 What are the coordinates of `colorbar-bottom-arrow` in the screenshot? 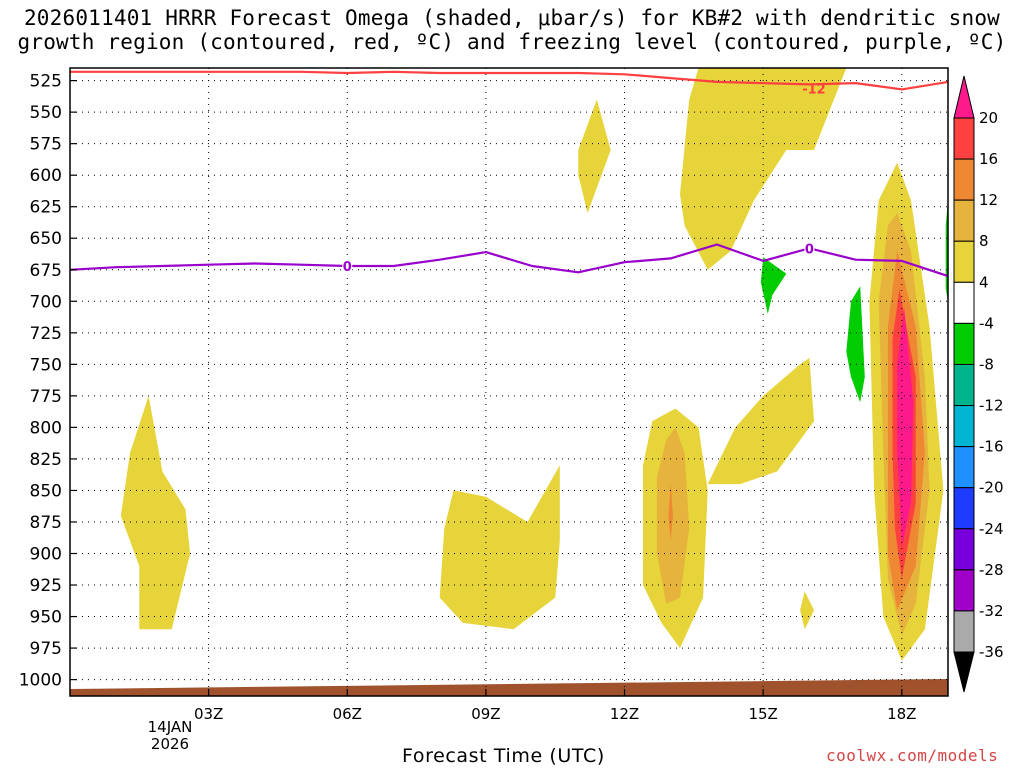 It's located at (964, 672).